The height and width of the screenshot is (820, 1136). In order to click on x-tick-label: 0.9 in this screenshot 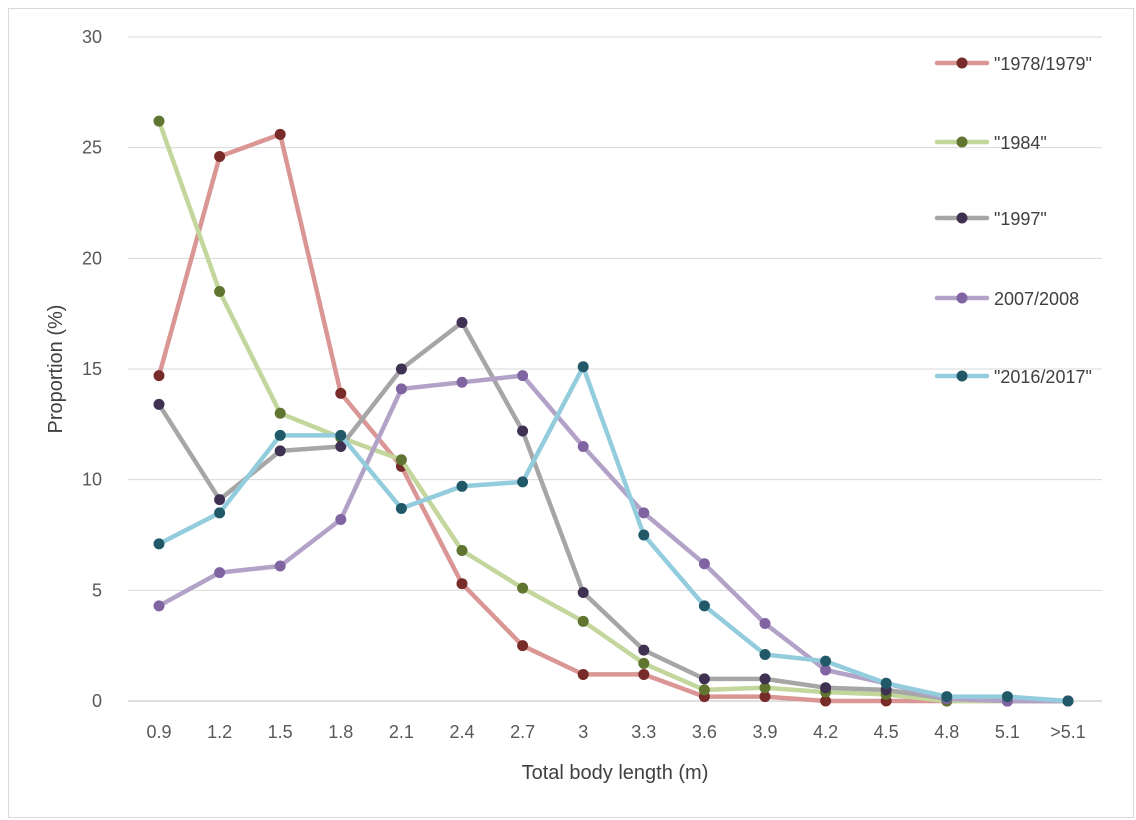, I will do `click(158, 732)`.